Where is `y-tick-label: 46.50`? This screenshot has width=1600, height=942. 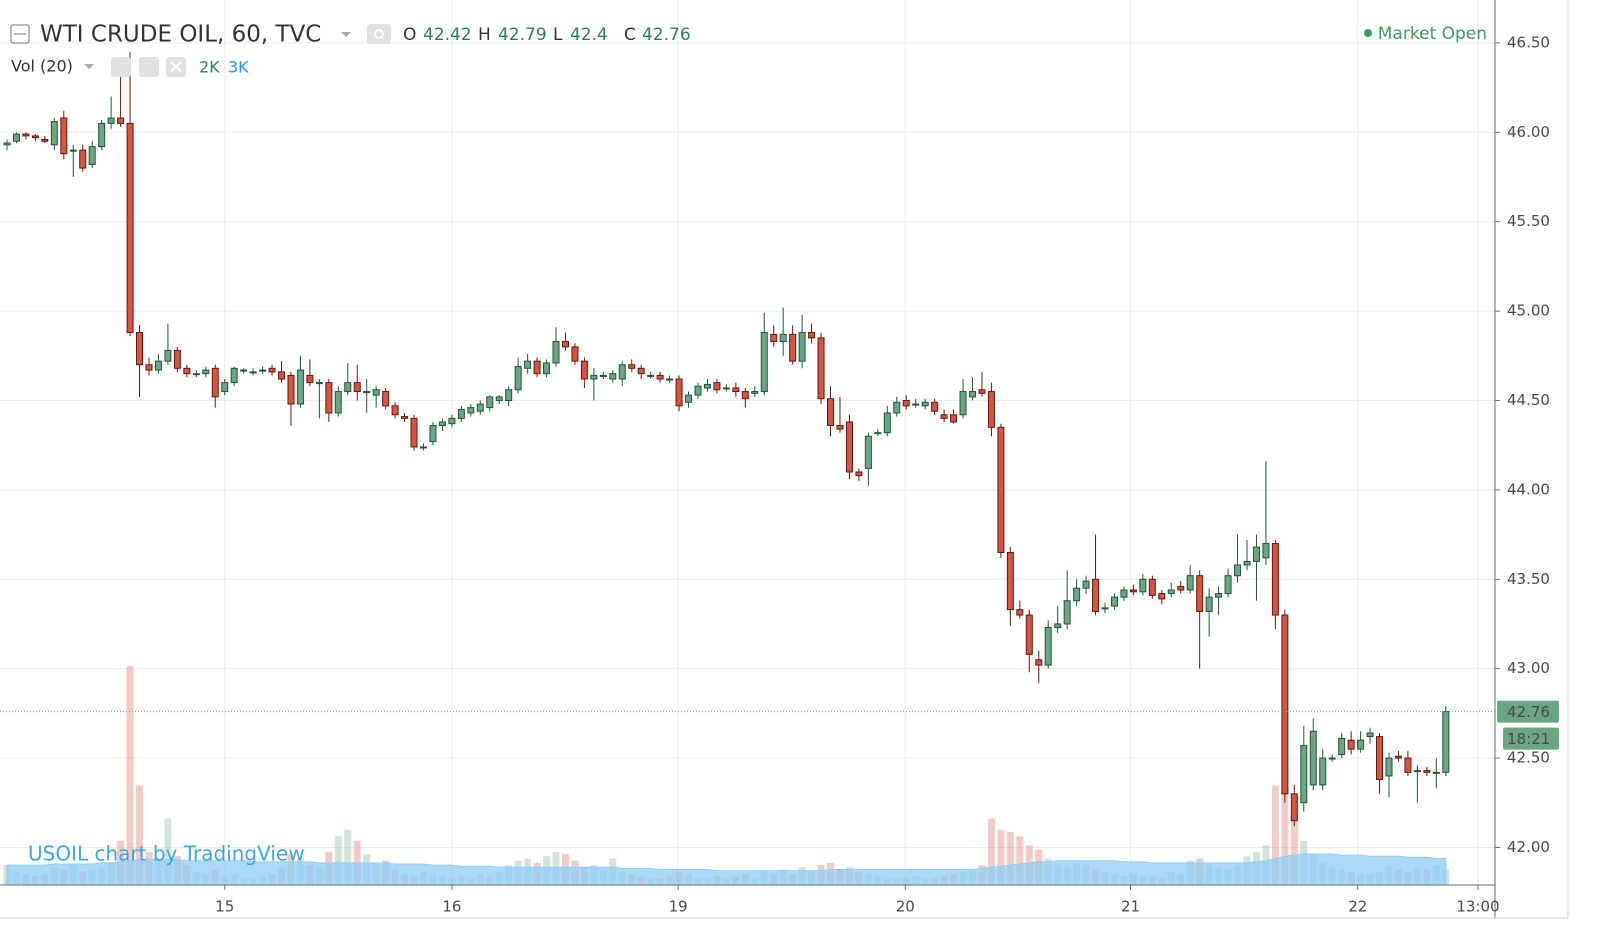
y-tick-label: 46.50 is located at coordinates (1528, 42).